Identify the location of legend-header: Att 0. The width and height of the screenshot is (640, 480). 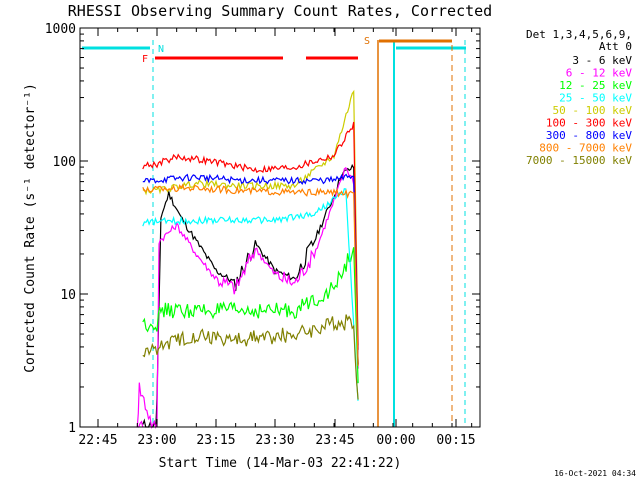
(615, 46).